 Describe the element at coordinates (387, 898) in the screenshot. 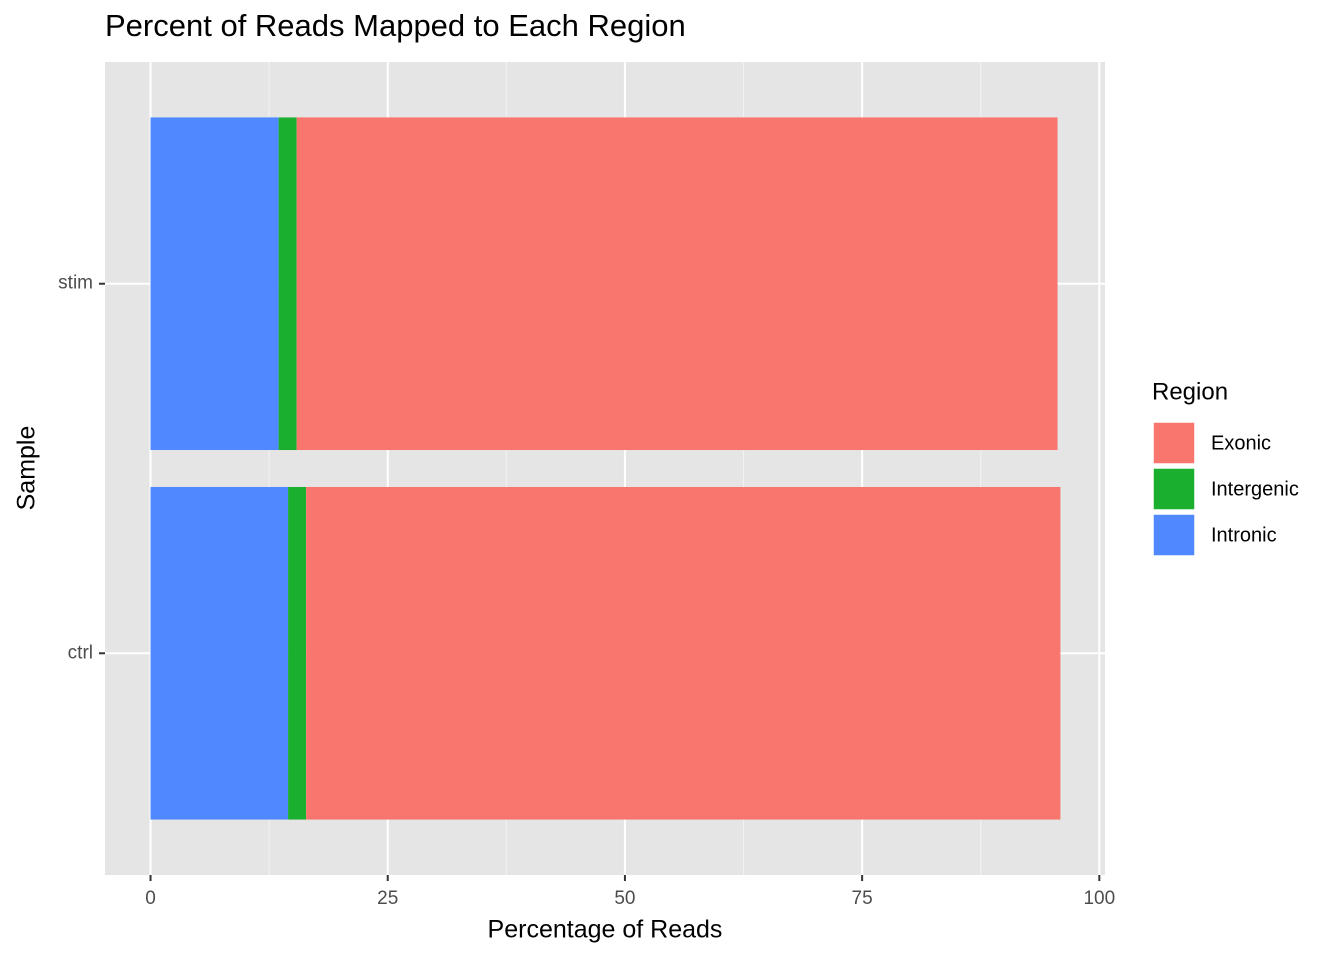

I see `x-tick-label: 25` at that location.